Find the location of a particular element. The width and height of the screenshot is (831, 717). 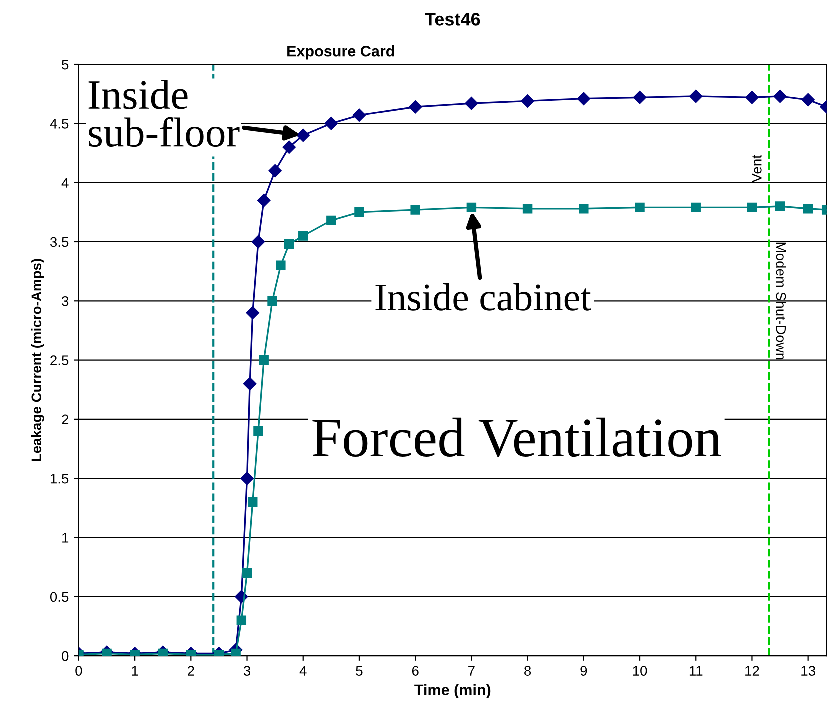

annotation: Inside sub-floor is located at coordinates (164, 114).